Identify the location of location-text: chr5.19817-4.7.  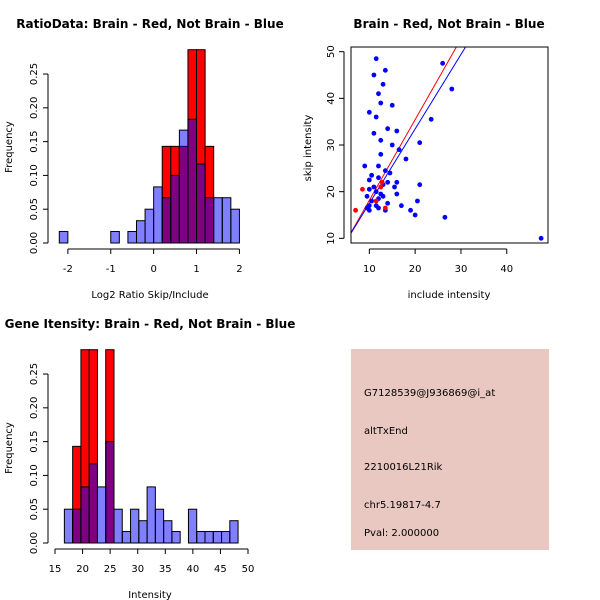
(402, 505).